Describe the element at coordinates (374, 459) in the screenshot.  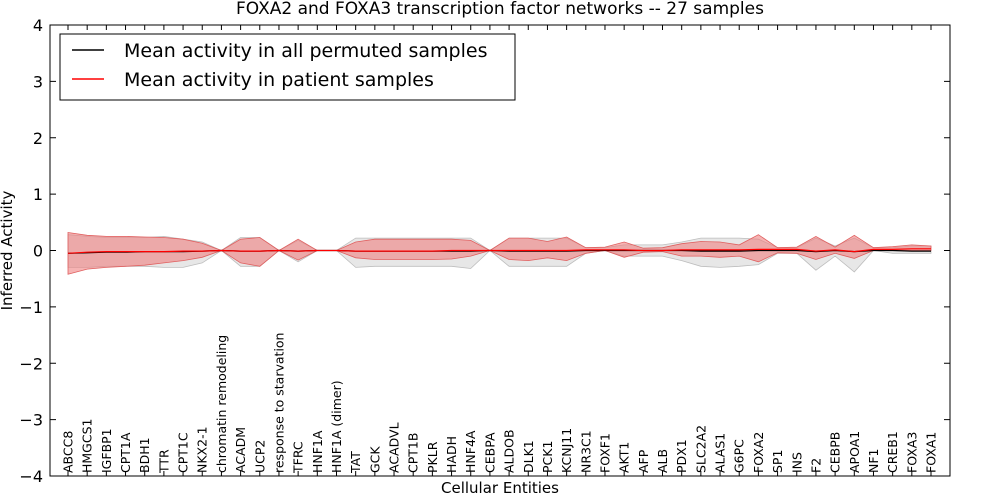
I see `x-tick-label: GCK` at that location.